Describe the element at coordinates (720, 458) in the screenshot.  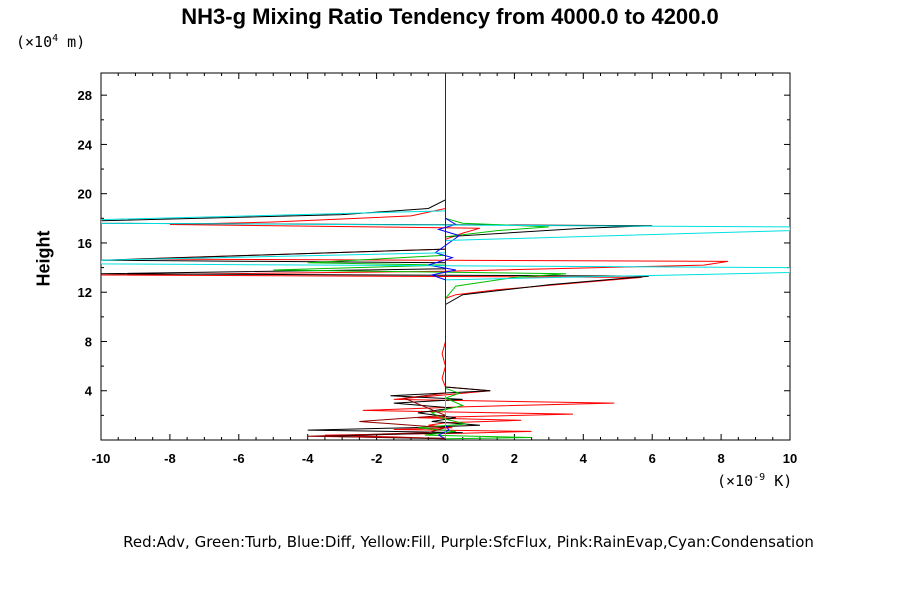
I see `x-tick-label: 8` at that location.